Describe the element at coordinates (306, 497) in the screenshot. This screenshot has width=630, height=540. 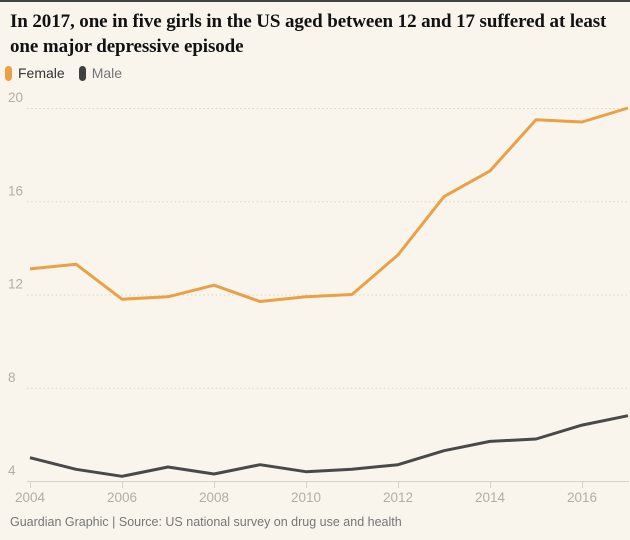
I see `x-axis-label-2010: 2010` at that location.